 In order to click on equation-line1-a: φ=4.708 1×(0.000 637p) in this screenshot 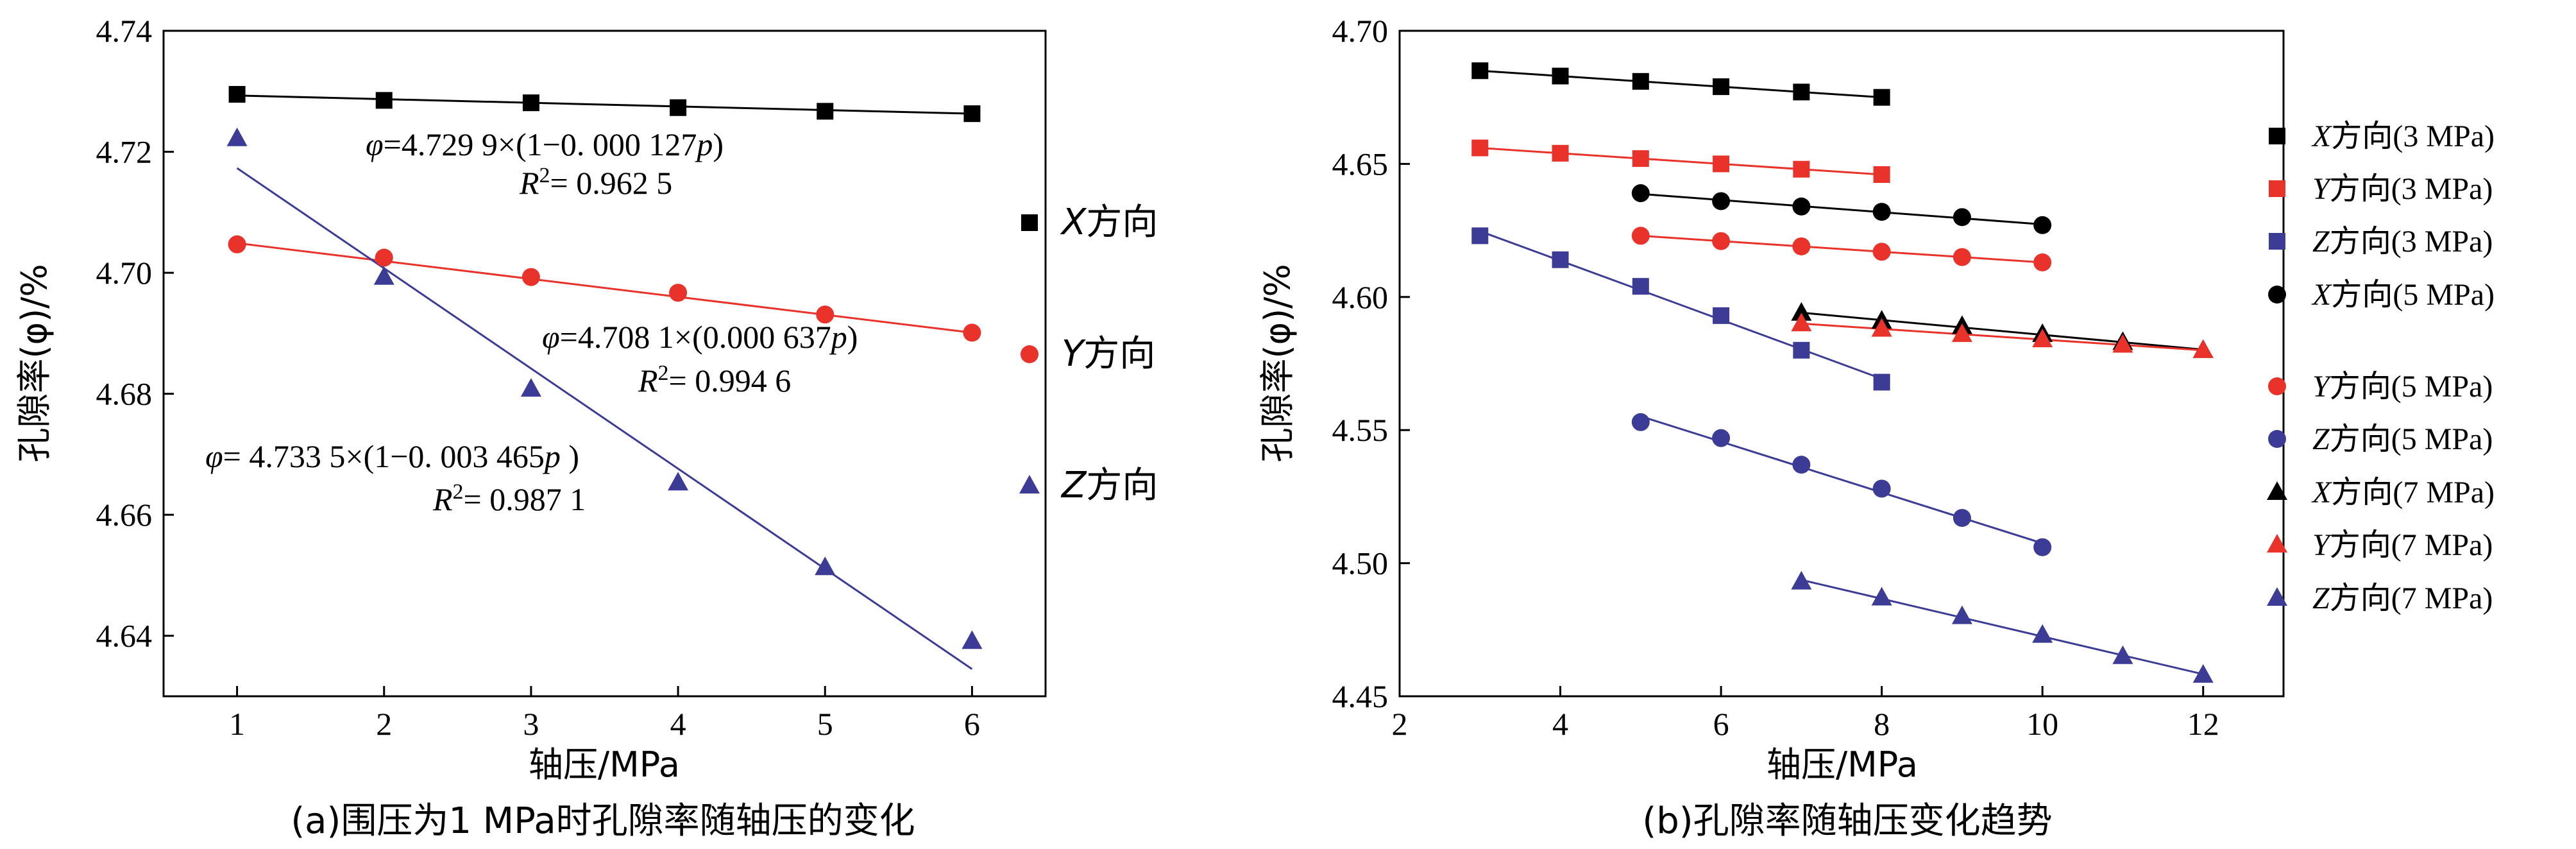, I will do `click(700, 337)`.